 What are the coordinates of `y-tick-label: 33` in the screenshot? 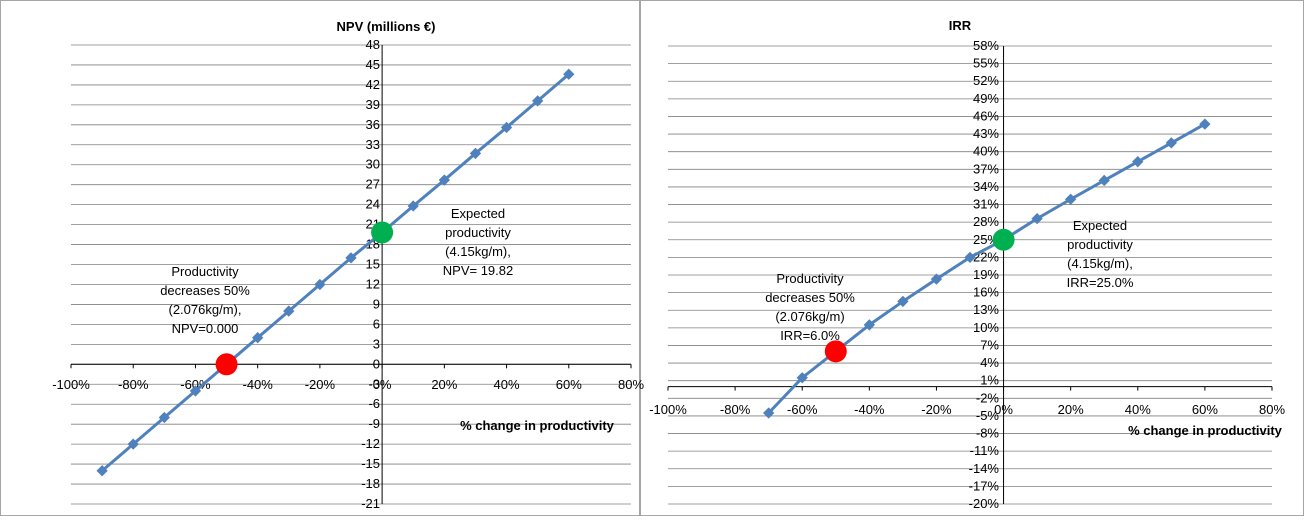 It's located at (373, 144).